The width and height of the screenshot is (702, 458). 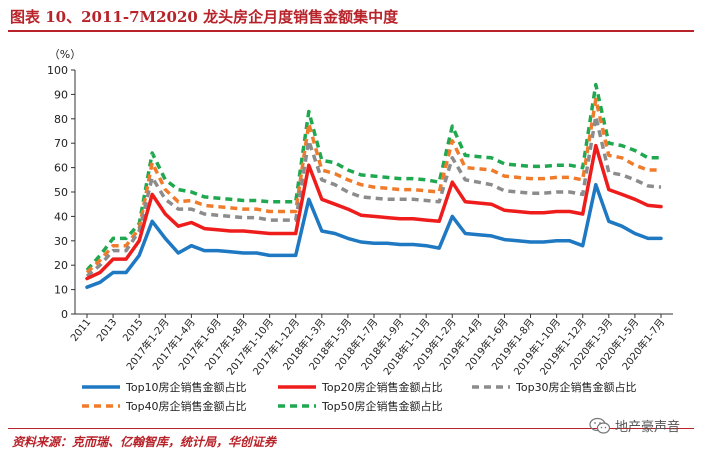 I want to click on y-tick-label: 60, so click(x=61, y=168).